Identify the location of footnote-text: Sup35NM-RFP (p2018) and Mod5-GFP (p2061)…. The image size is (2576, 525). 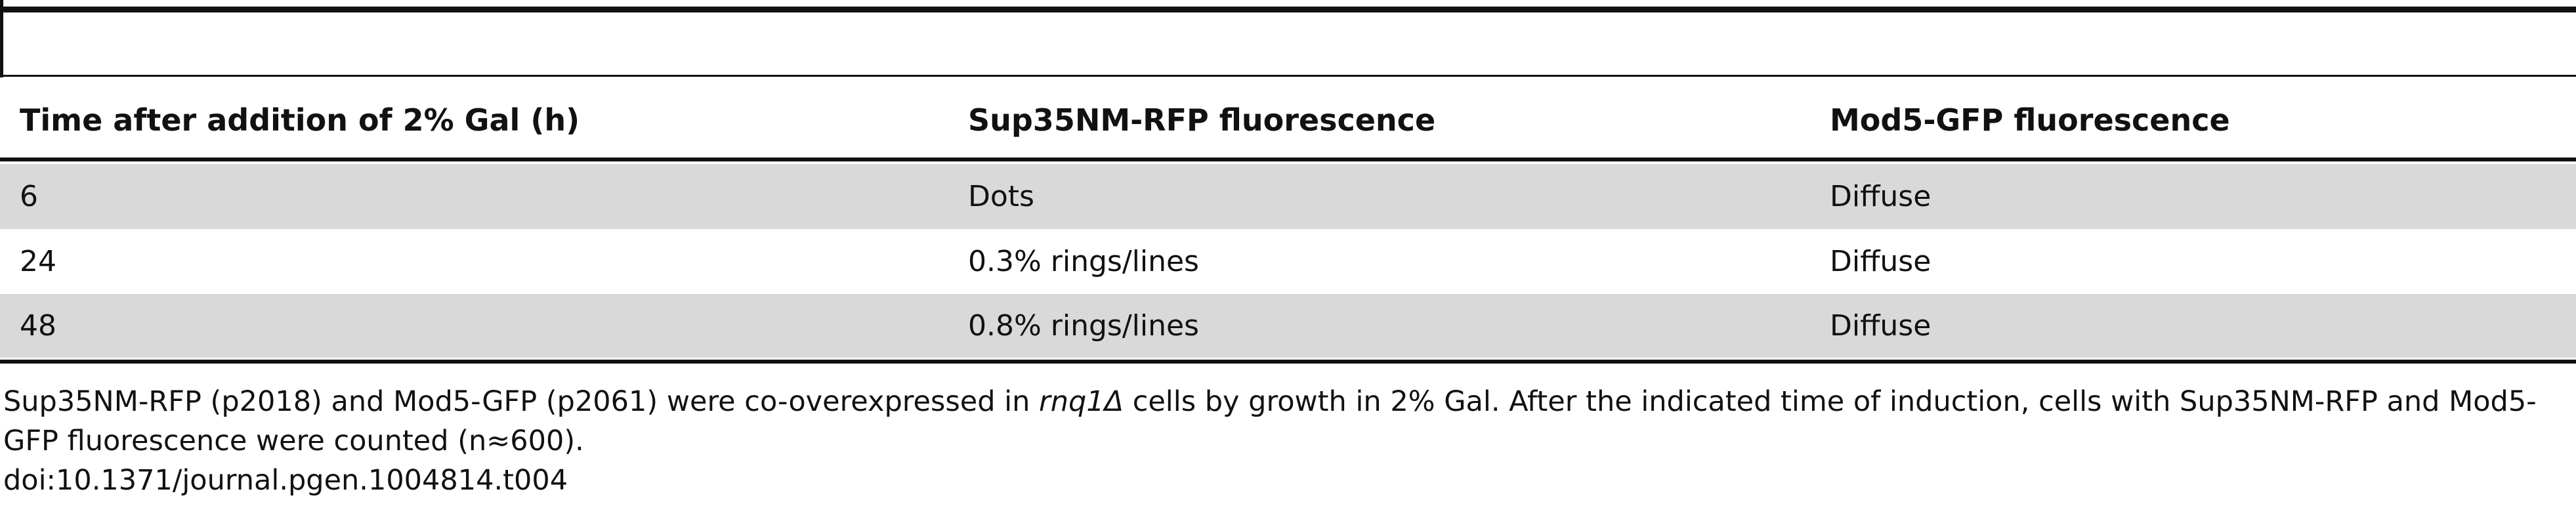
(521, 401).